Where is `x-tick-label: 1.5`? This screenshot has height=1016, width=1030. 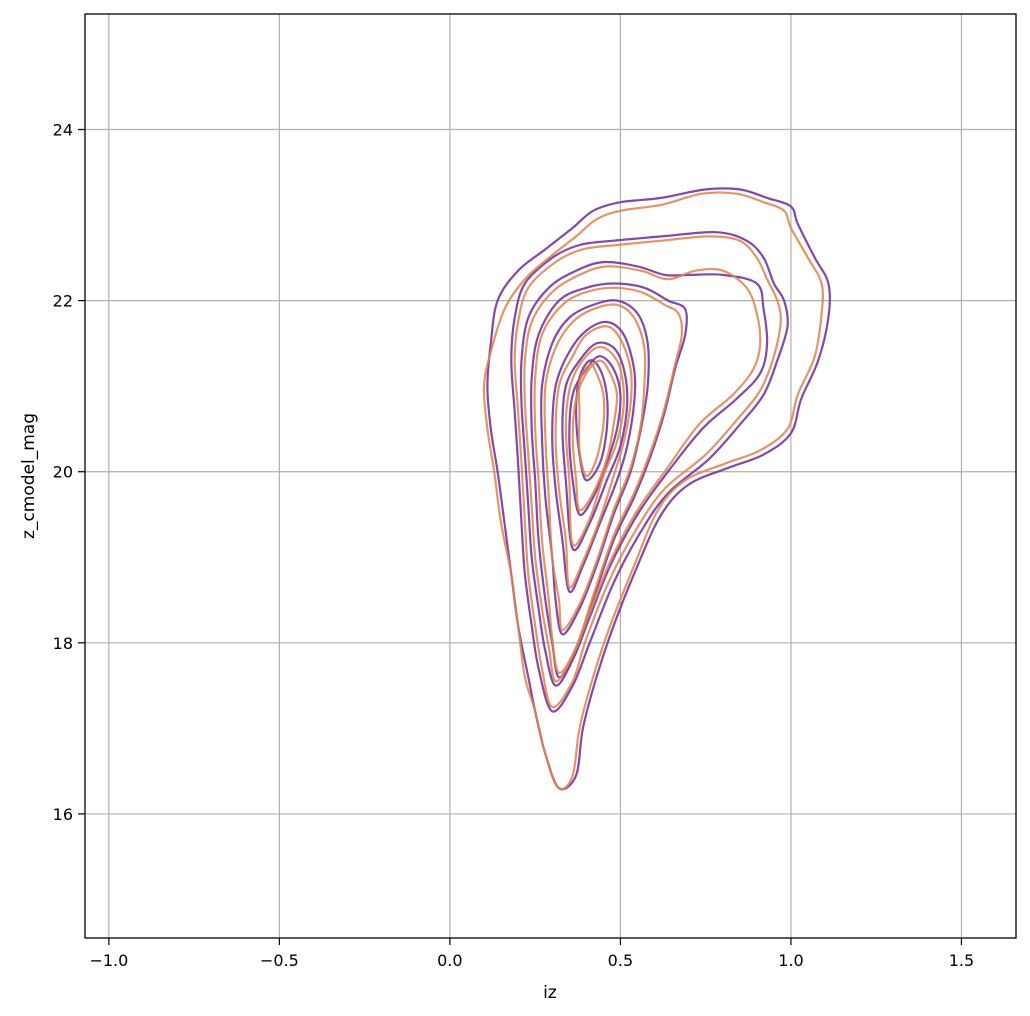
x-tick-label: 1.5 is located at coordinates (961, 960).